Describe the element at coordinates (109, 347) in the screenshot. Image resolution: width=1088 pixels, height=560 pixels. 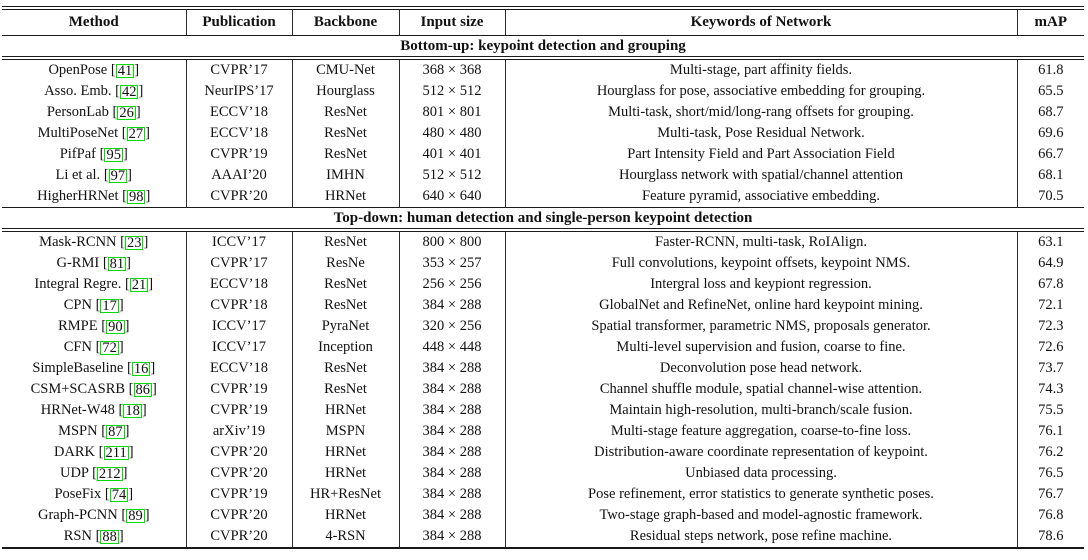
I see `citation-link: 72` at that location.